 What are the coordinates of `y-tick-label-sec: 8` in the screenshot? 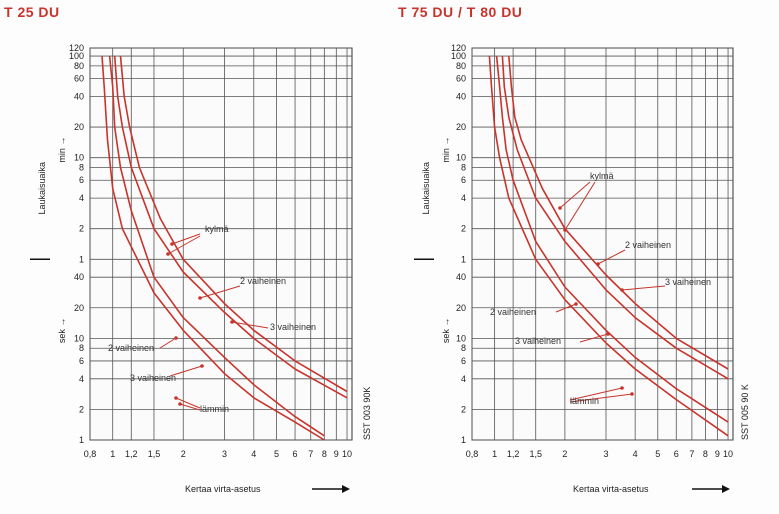 It's located at (81, 348).